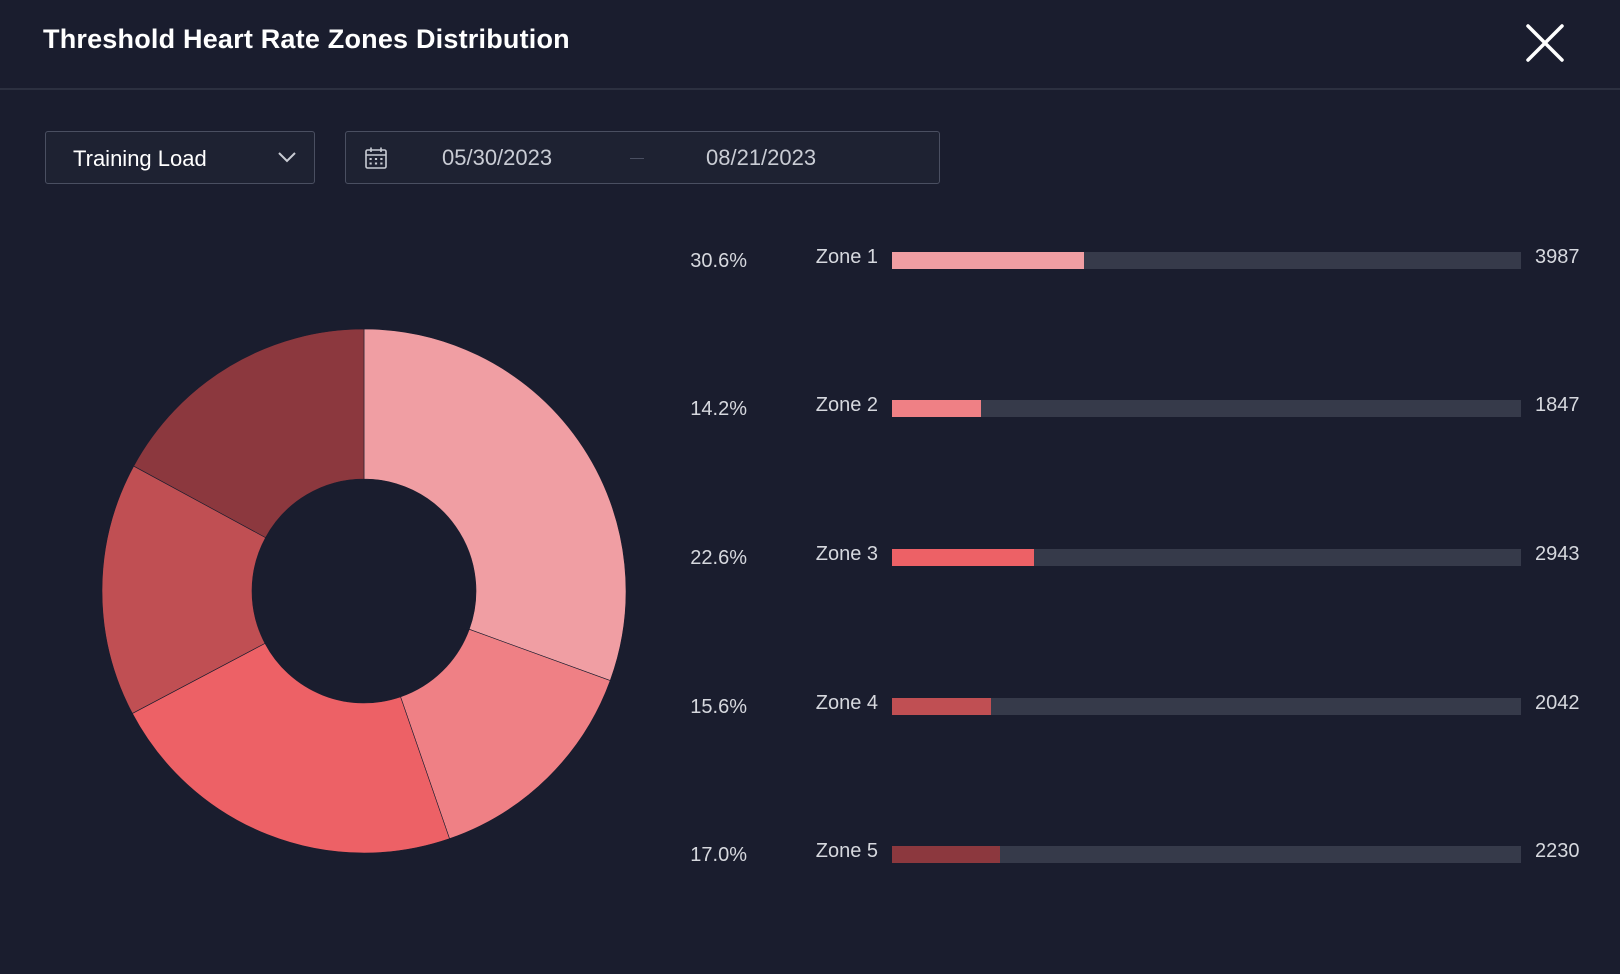  What do you see at coordinates (846, 554) in the screenshot?
I see `zone-label: Zone 3` at bounding box center [846, 554].